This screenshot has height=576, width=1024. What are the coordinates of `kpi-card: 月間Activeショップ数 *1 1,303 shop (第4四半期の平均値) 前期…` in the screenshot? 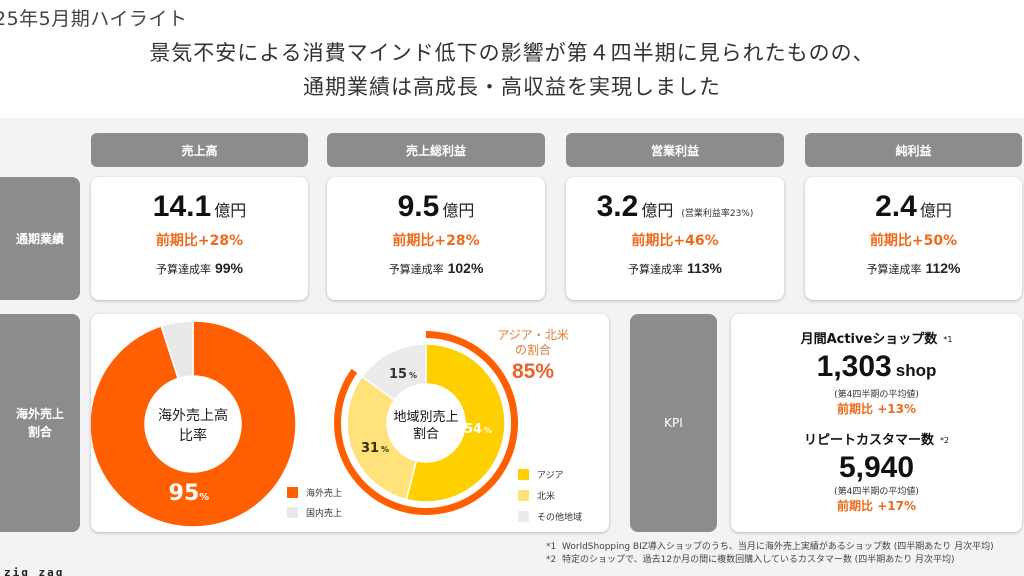 It's located at (876, 423).